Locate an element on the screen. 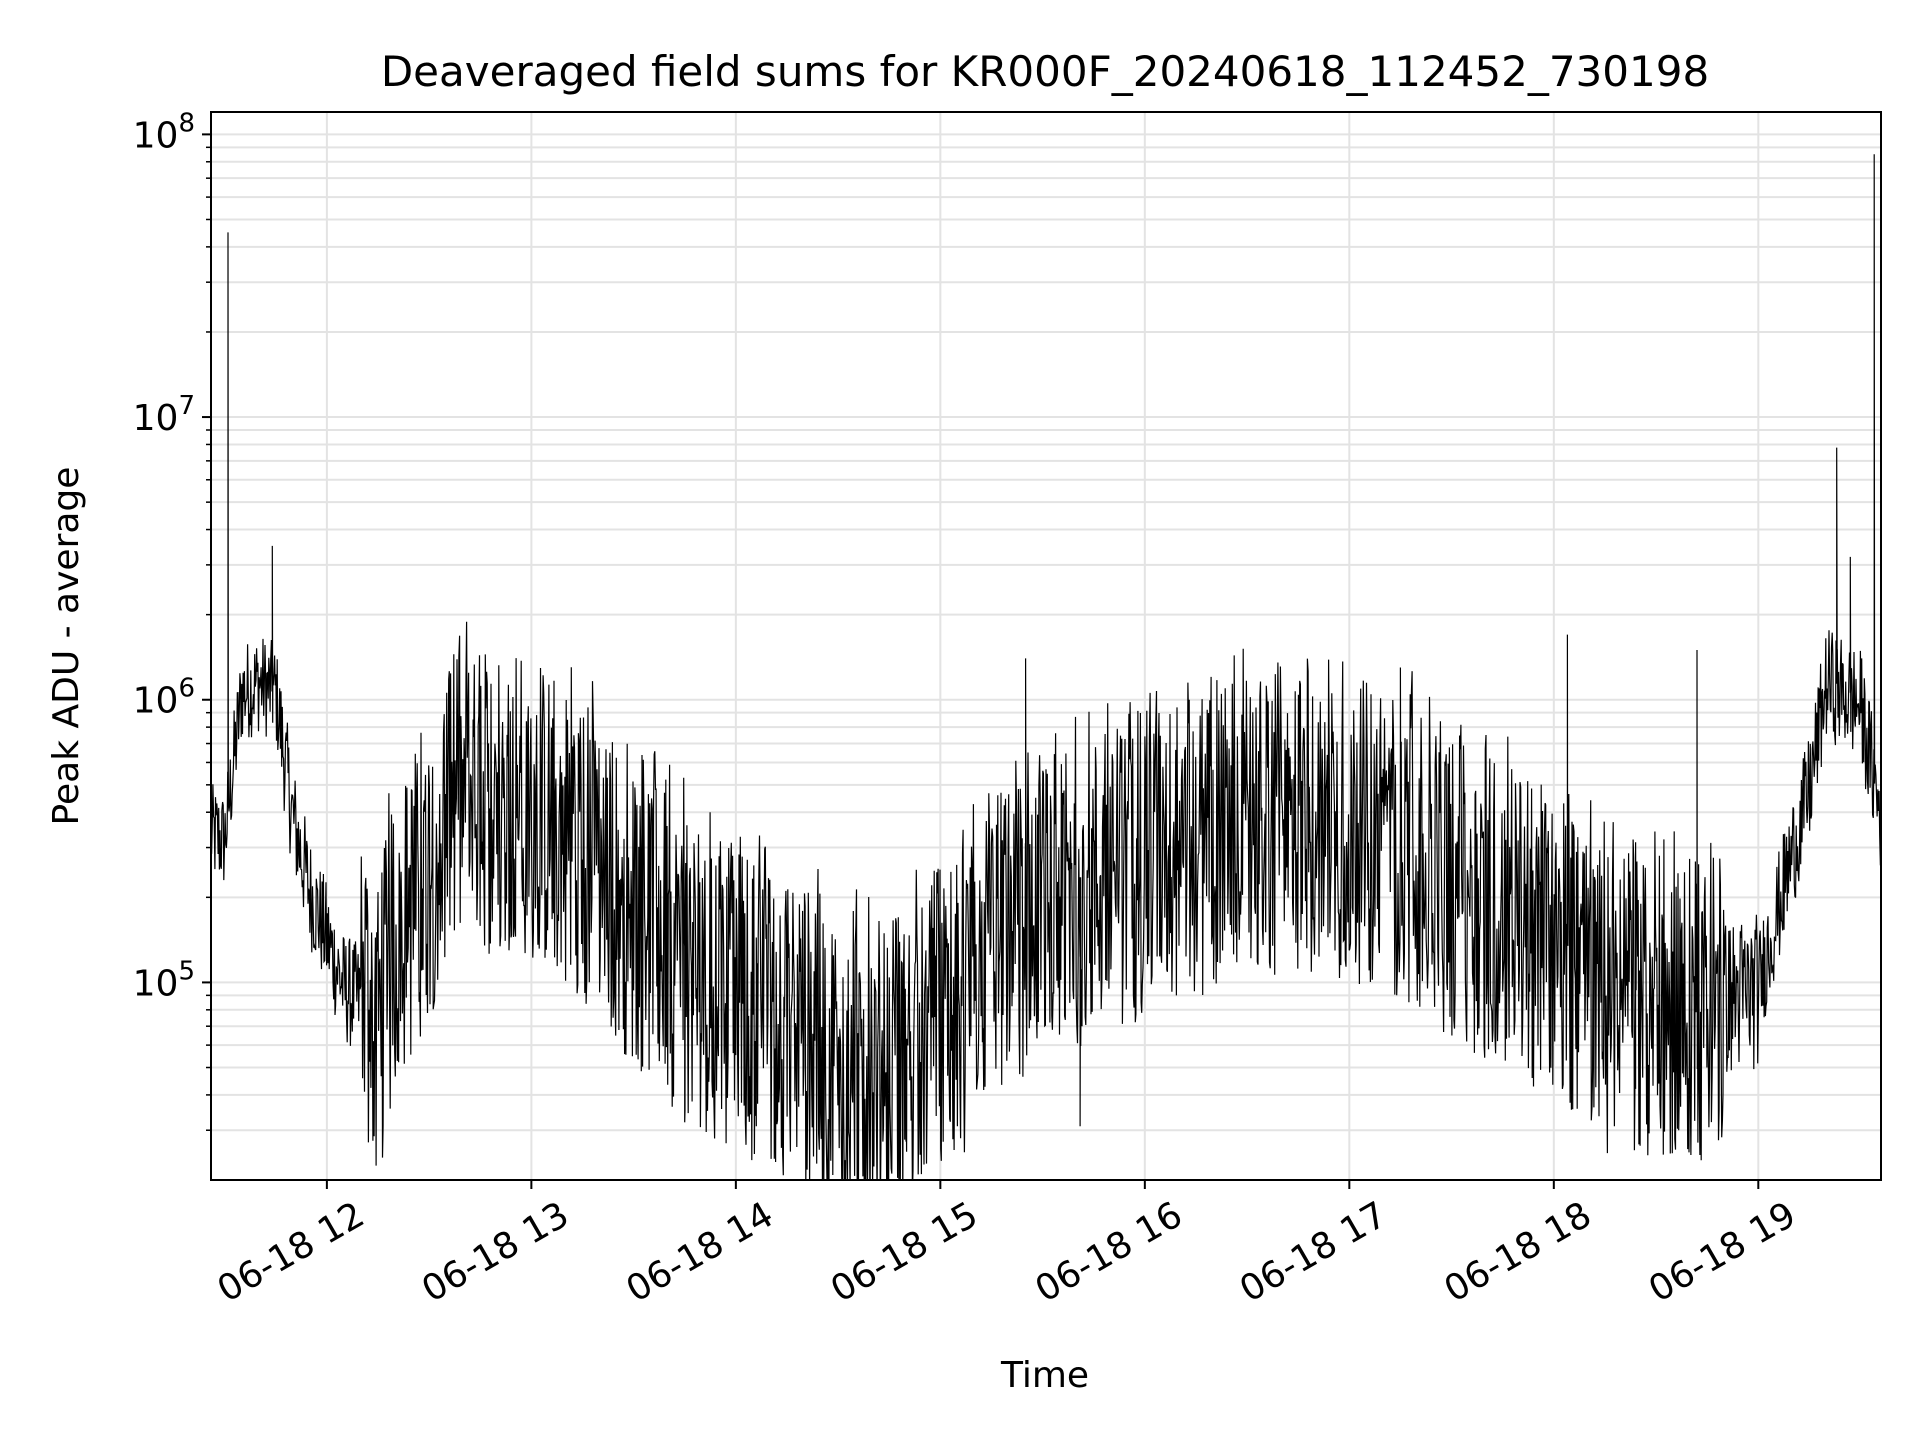 The width and height of the screenshot is (1920, 1440). y-tick-label: 10⁶ is located at coordinates (164, 698).